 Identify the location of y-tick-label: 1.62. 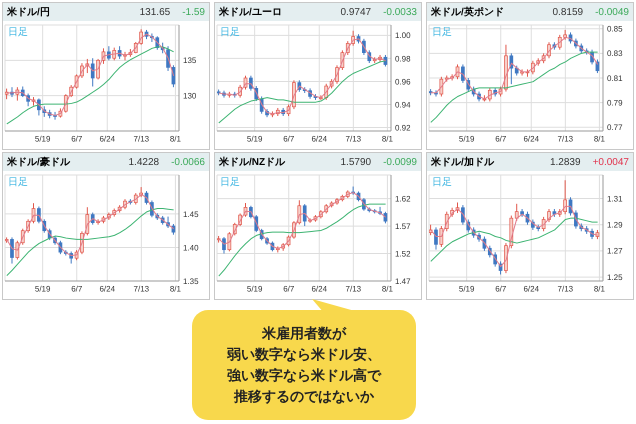
(403, 199).